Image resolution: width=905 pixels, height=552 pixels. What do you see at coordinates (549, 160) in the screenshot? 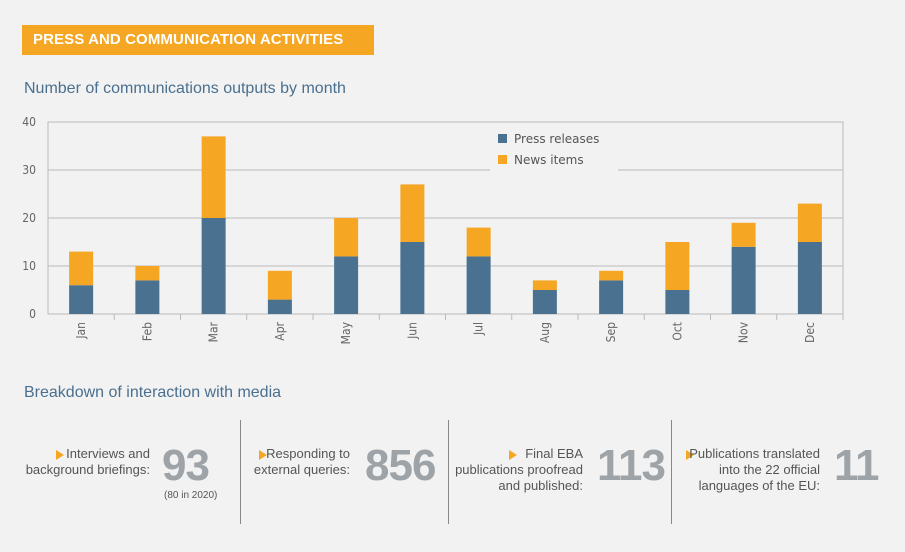
I see `legend-label: News items` at bounding box center [549, 160].